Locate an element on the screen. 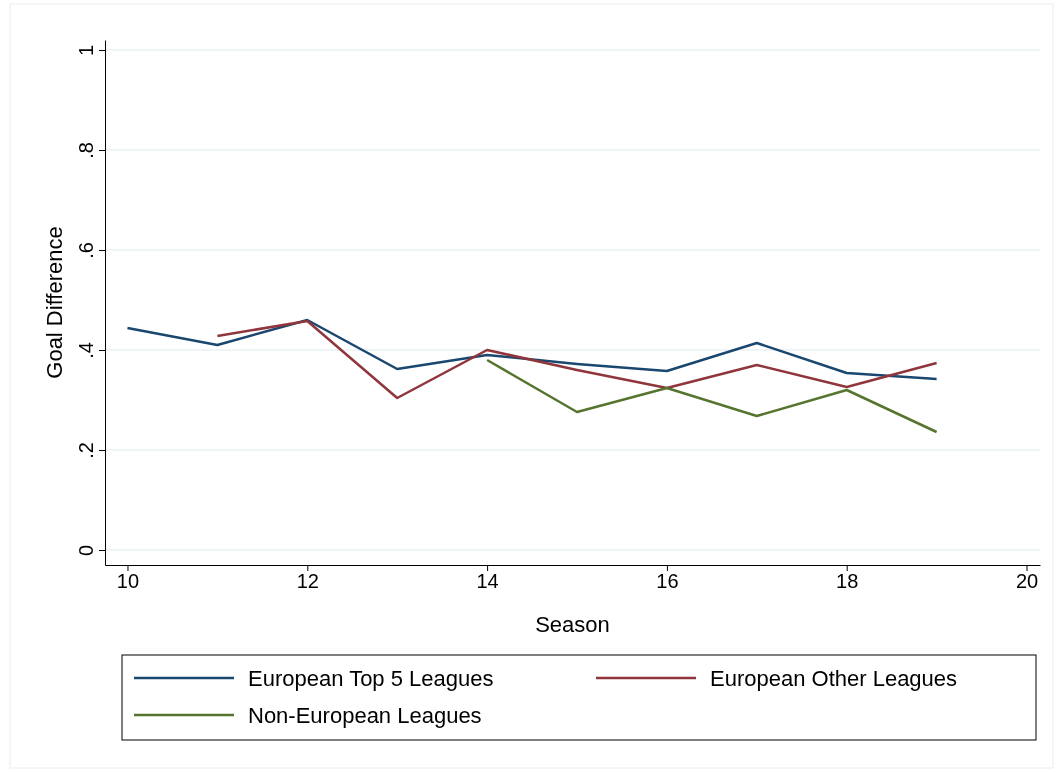 Image resolution: width=1057 pixels, height=772 pixels. x-axis-title: Season is located at coordinates (572, 624).